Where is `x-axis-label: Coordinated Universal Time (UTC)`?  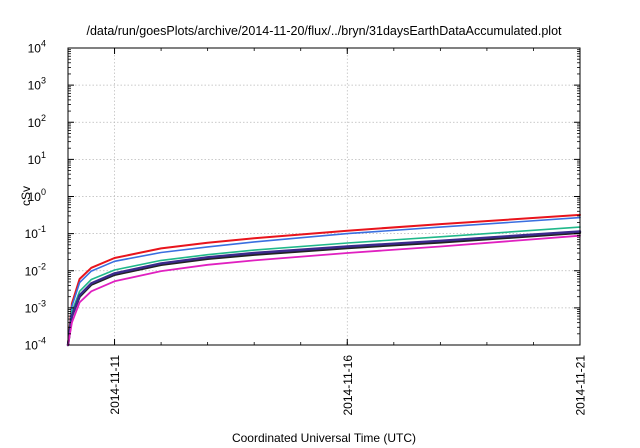
x-axis-label: Coordinated Universal Time (UTC) is located at coordinates (324, 438).